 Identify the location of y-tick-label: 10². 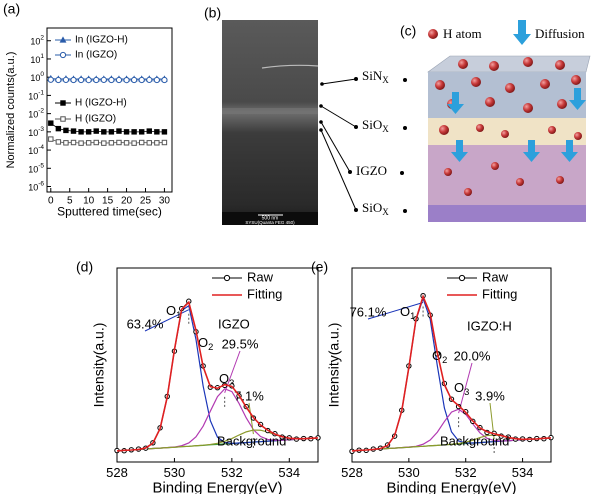
(37, 40).